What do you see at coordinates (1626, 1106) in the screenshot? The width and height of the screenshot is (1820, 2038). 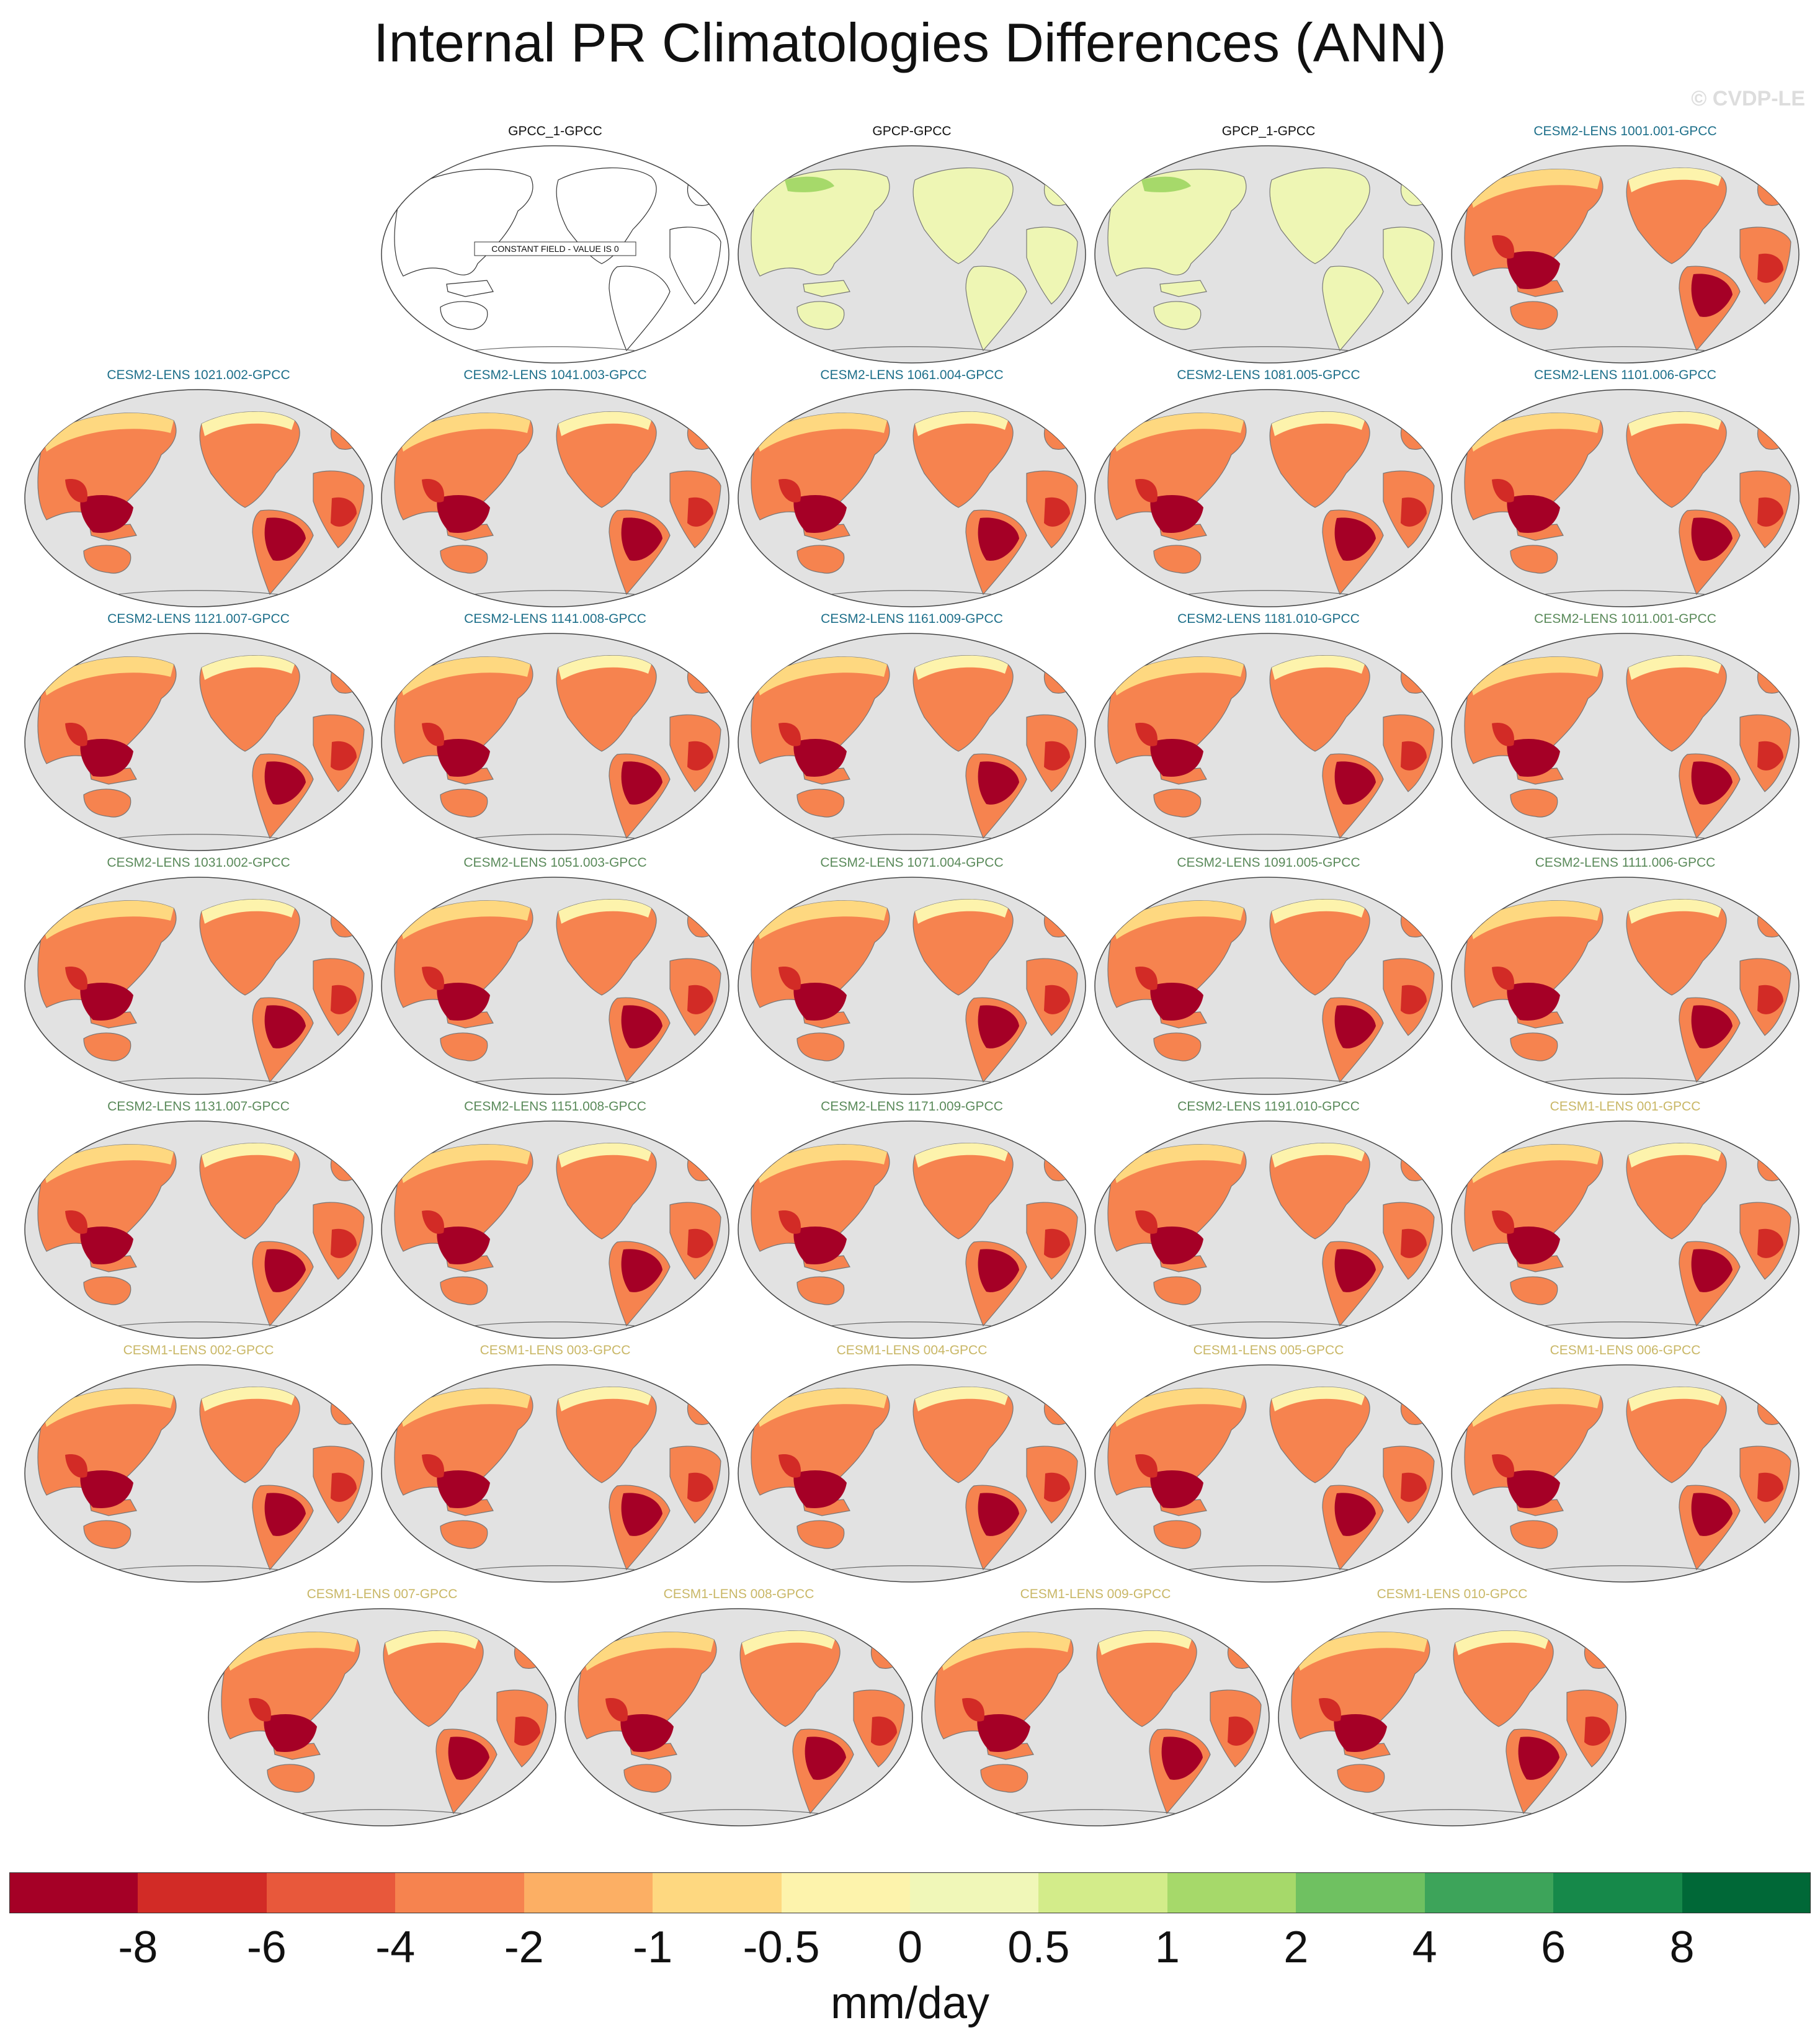 I see `panel-title: CESM1-LENS 001-GPCC` at bounding box center [1626, 1106].